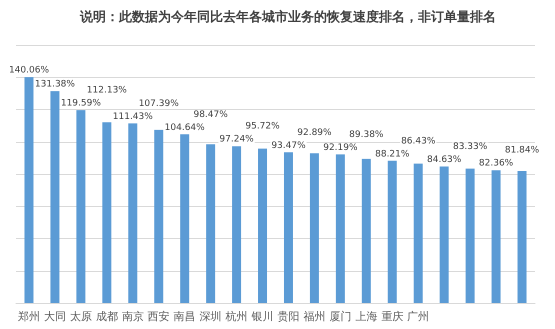 The height and width of the screenshot is (329, 555). I want to click on data-label: 98.47%, so click(210, 115).